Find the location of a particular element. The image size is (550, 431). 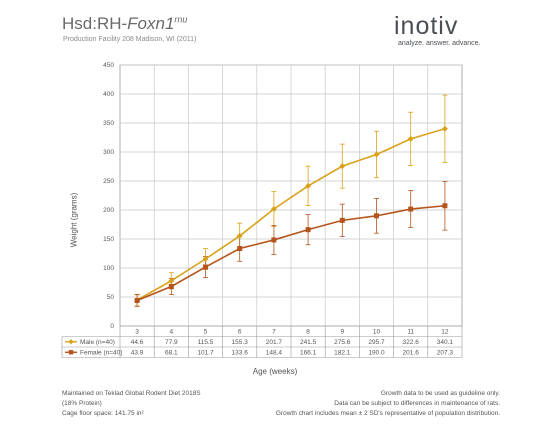

legend-label: Male (n=40) is located at coordinates (97, 342).